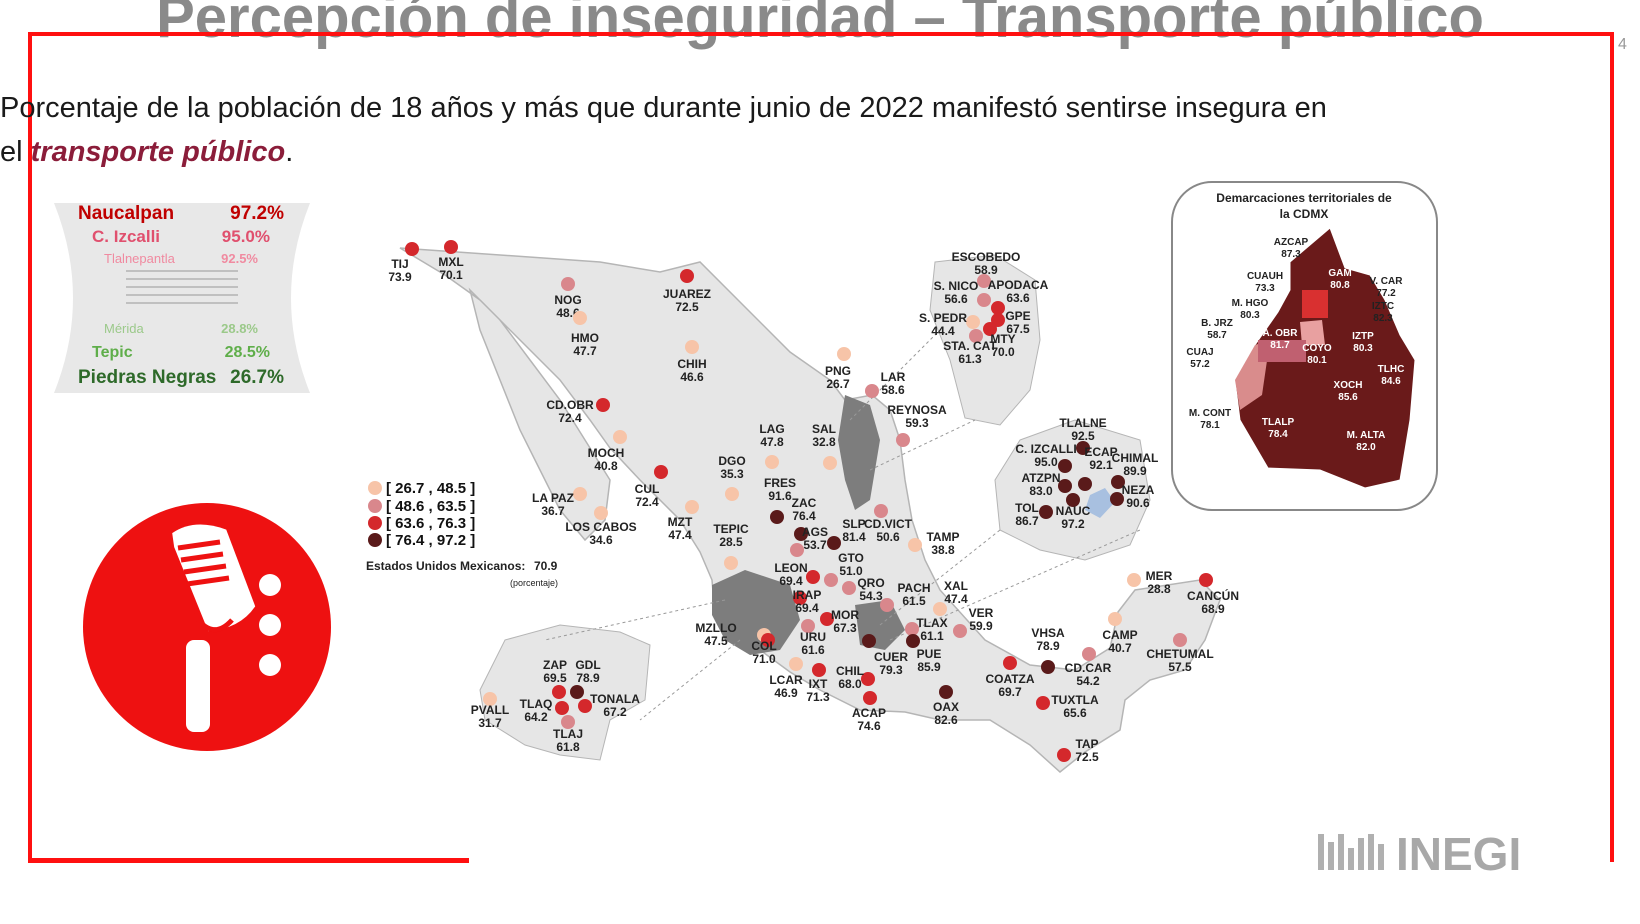  What do you see at coordinates (946, 720) in the screenshot?
I see `city-value: 82.6` at bounding box center [946, 720].